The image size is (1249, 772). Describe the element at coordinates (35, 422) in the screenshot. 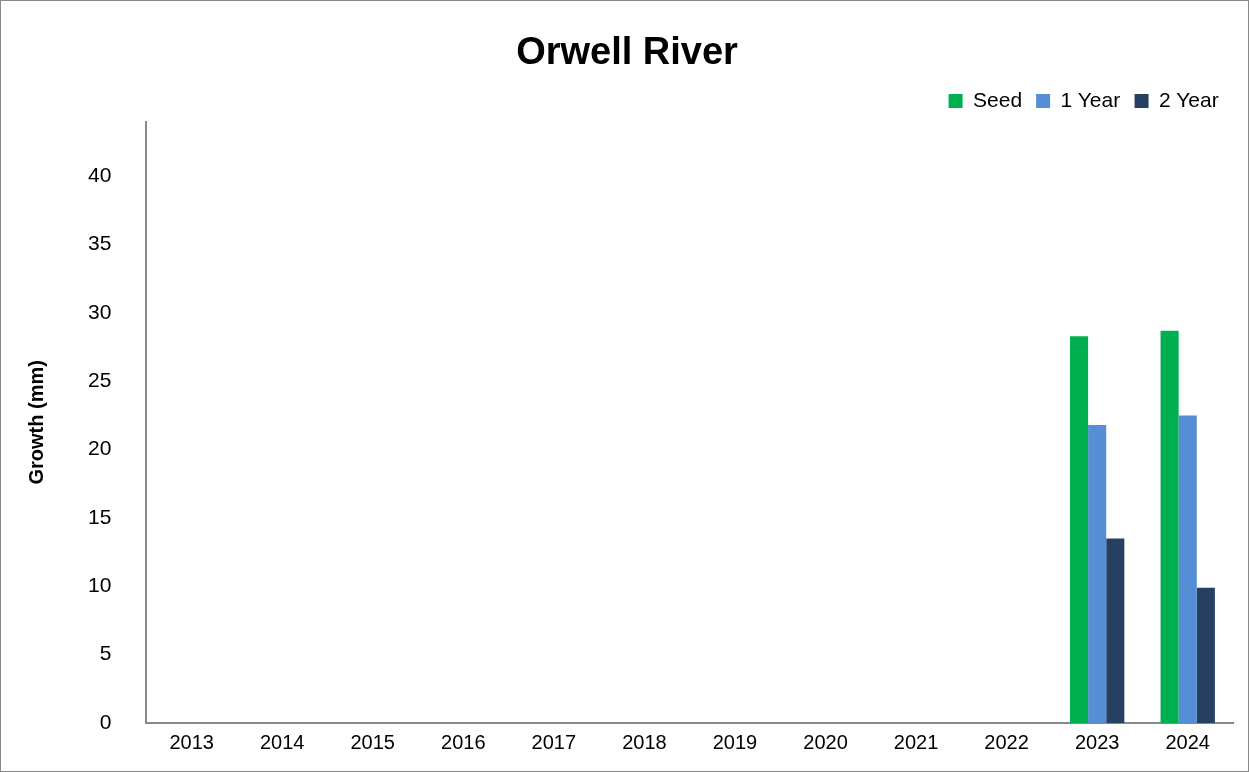

I see `y-axis-title: Growth (mm)` at that location.